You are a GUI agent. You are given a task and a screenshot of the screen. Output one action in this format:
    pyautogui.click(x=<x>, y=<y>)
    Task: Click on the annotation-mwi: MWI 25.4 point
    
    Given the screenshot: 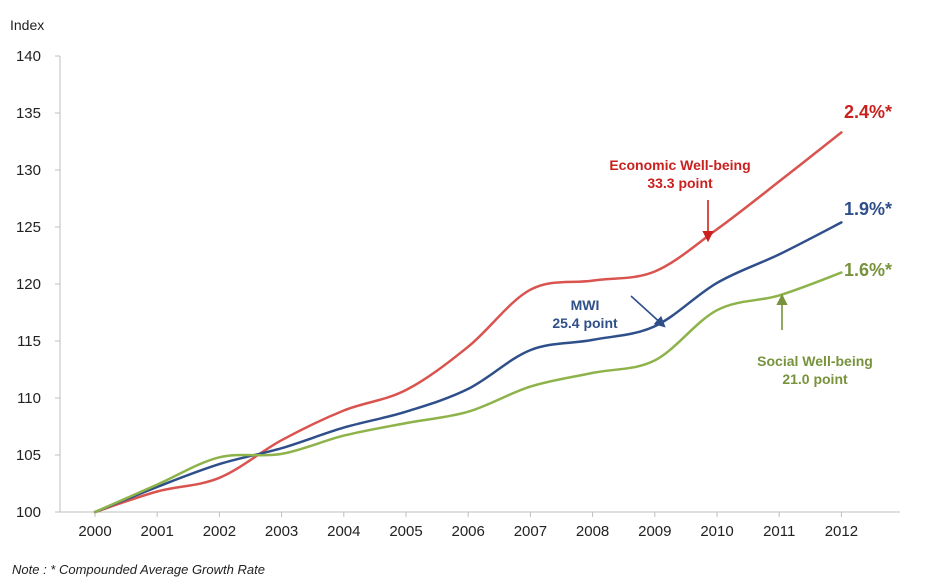 What is the action you would take?
    pyautogui.click(x=585, y=314)
    